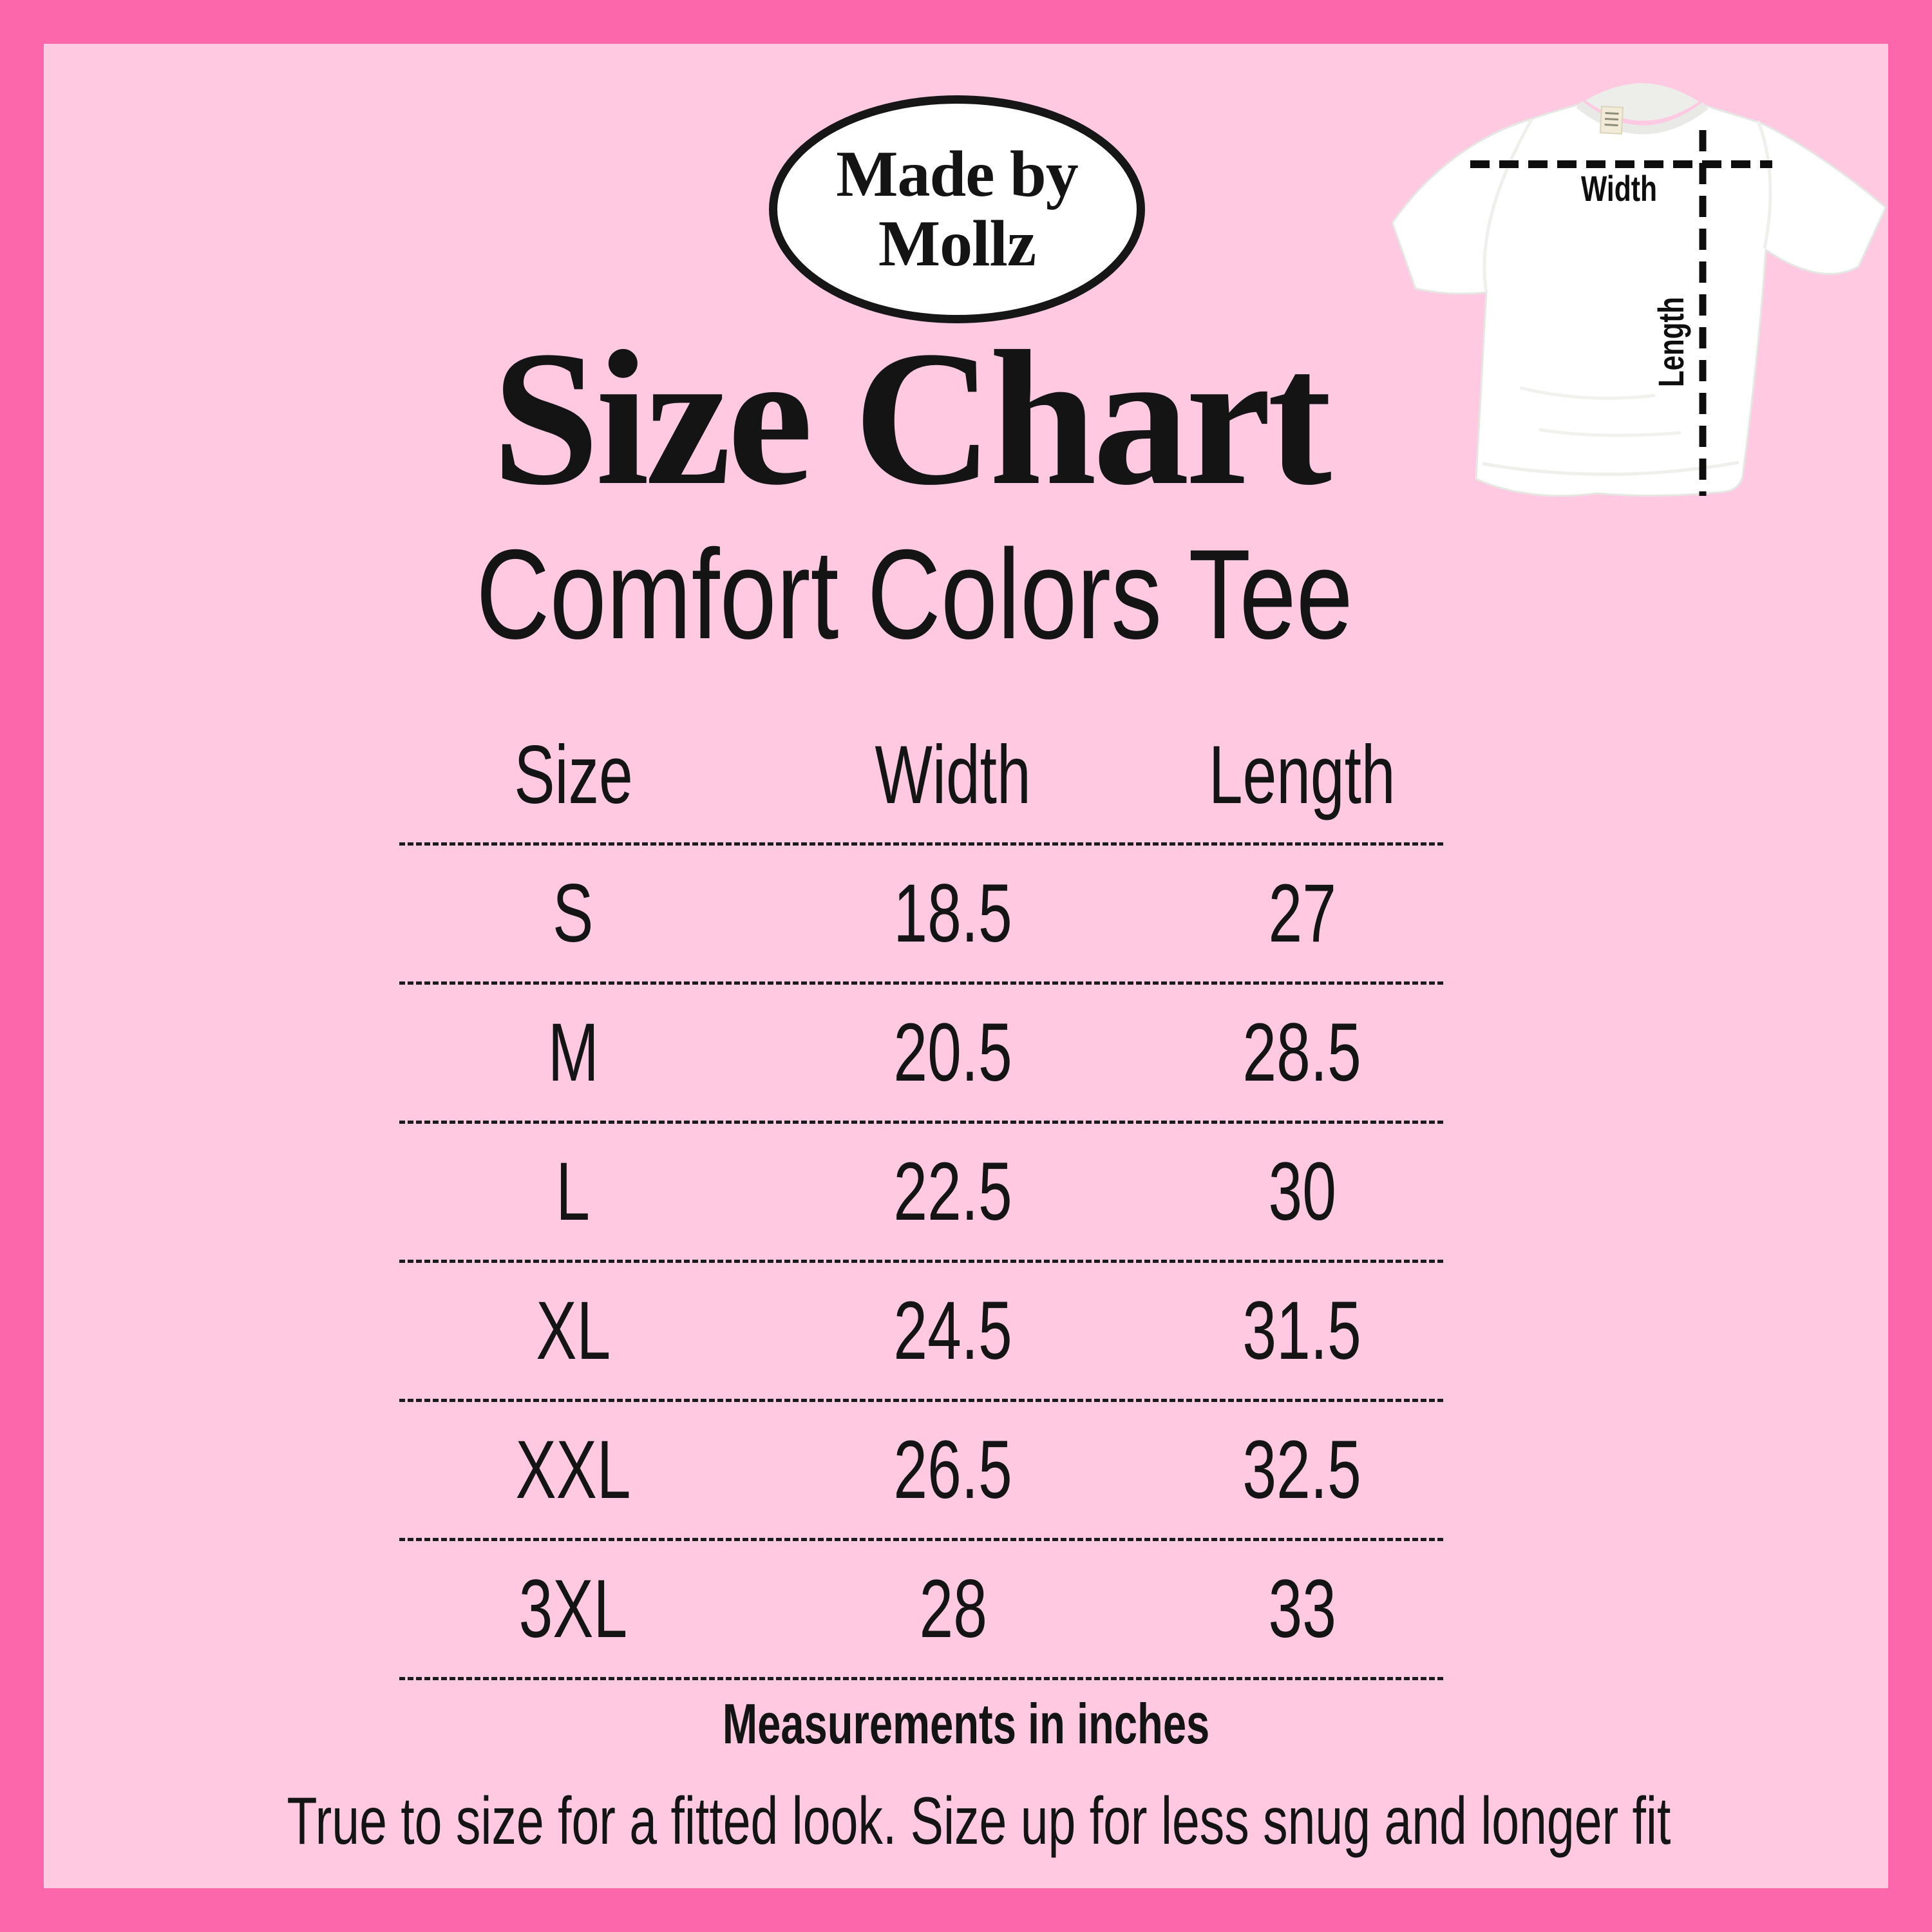 The height and width of the screenshot is (1932, 1932). I want to click on table-row: S 18.5 27, so click(922, 913).